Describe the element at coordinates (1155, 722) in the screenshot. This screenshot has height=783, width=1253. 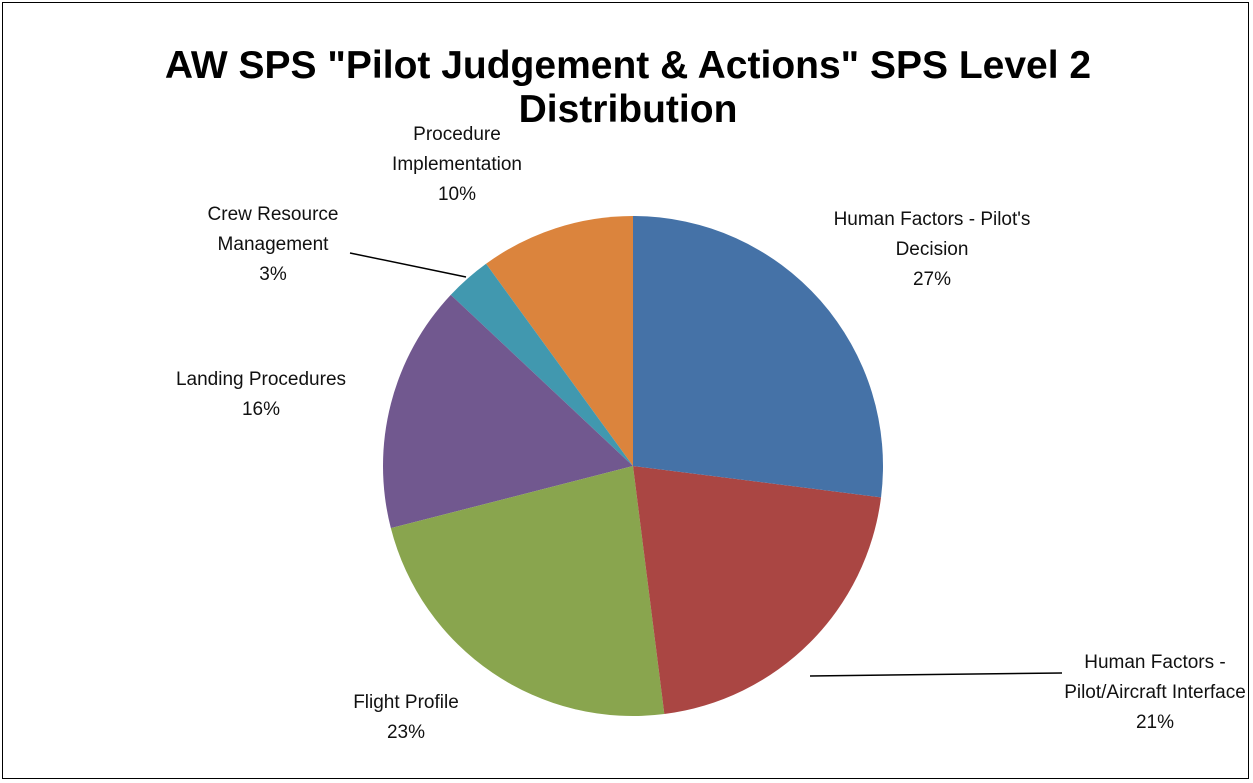
I see `value-label: 21%` at that location.